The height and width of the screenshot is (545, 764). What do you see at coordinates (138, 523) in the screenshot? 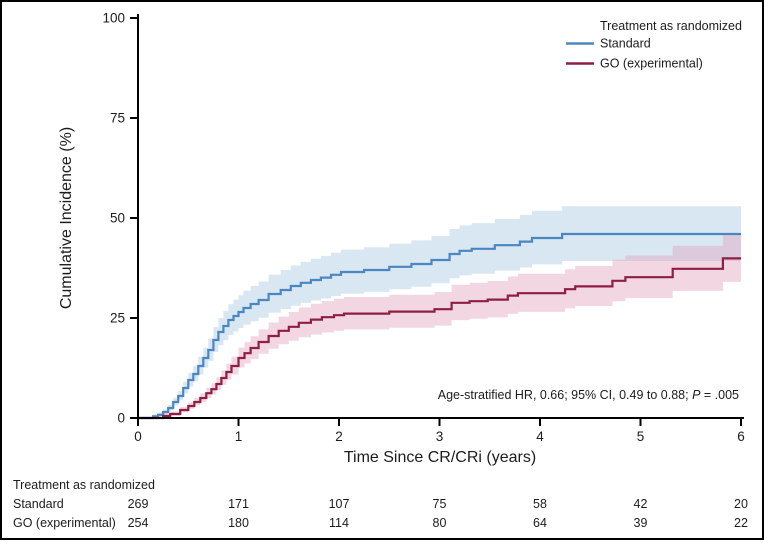
I see `risk-count: 254` at bounding box center [138, 523].